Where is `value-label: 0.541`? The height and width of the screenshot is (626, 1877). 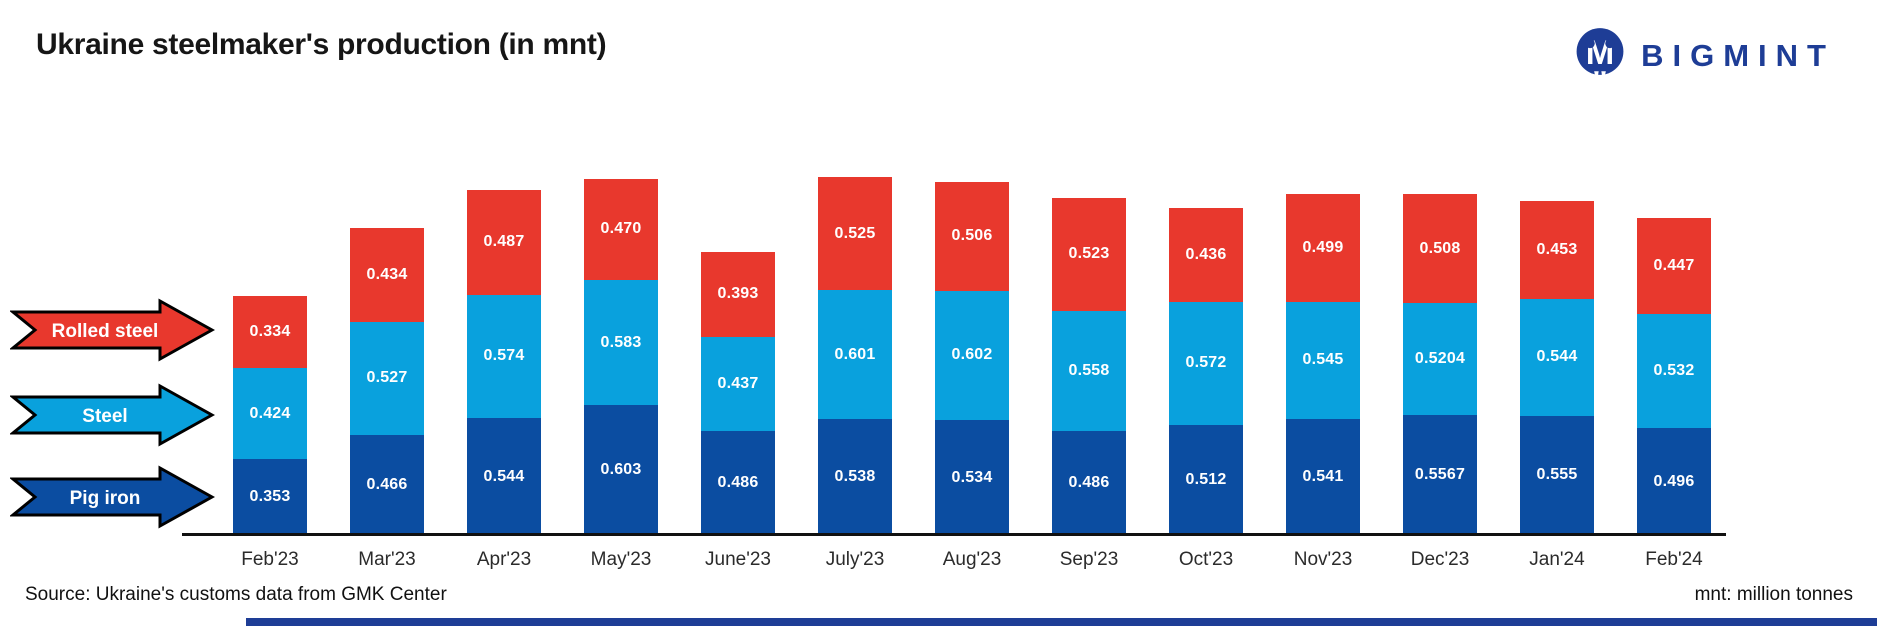
value-label: 0.541 is located at coordinates (1323, 476).